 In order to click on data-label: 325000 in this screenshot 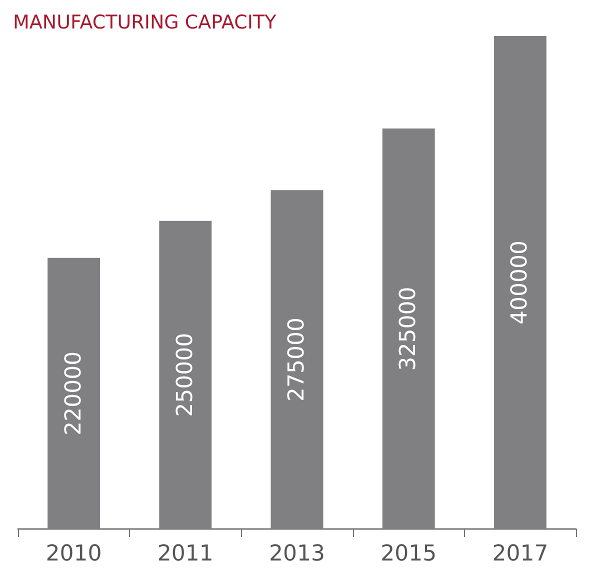, I will do `click(409, 328)`.